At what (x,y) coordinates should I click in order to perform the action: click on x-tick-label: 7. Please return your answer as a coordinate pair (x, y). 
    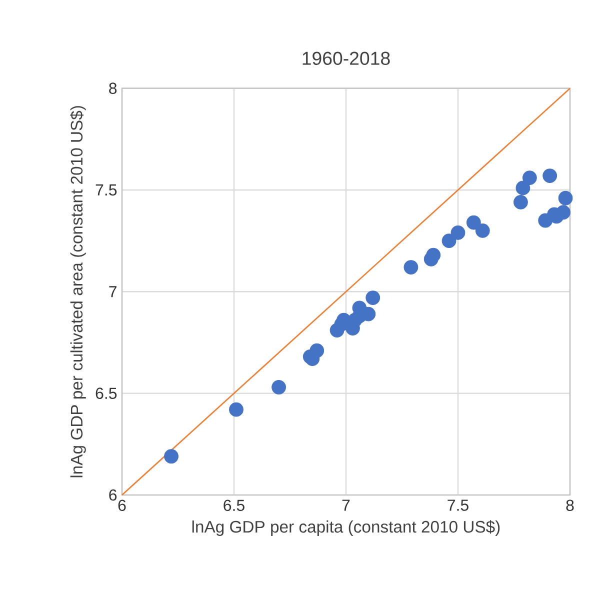
    Looking at the image, I should click on (346, 505).